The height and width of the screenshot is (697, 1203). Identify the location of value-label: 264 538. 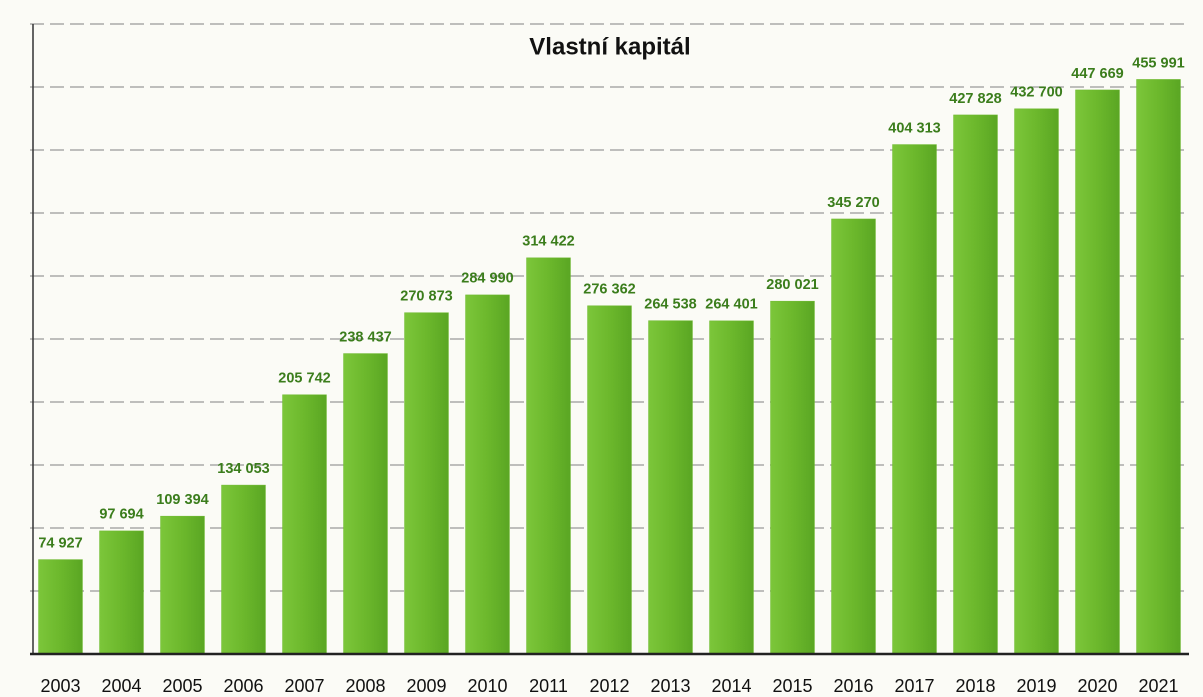
(670, 305).